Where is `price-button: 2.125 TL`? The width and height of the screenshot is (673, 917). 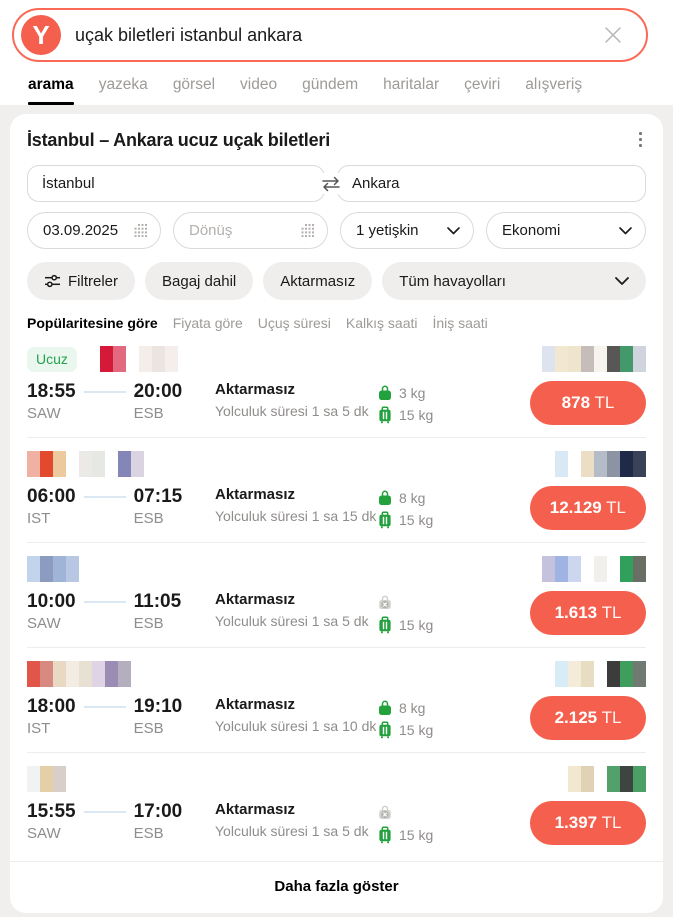 price-button: 2.125 TL is located at coordinates (588, 718).